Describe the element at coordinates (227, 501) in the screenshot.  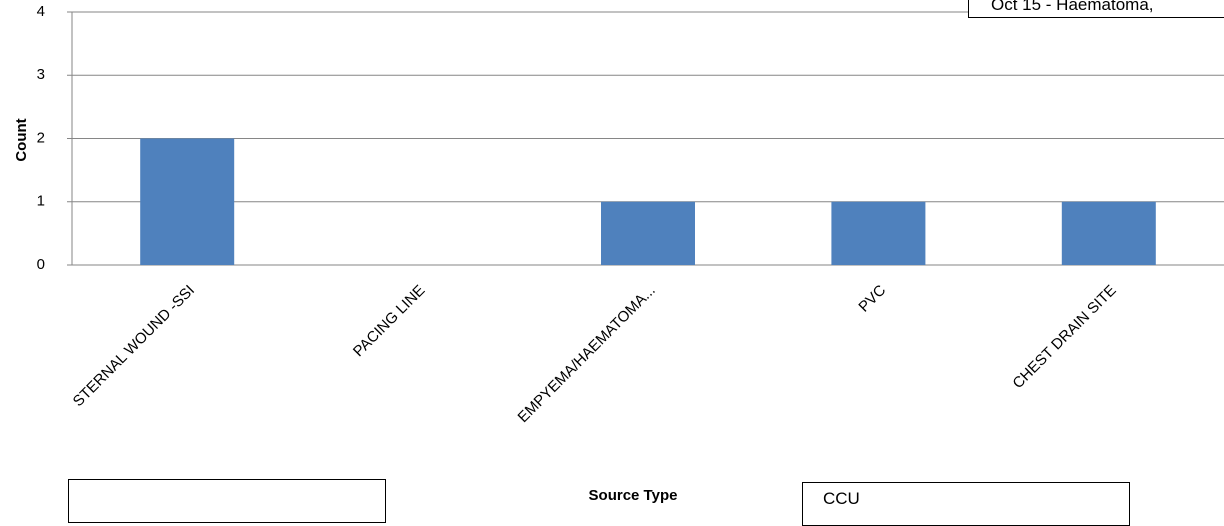
I see `annotation-box-bottom-left` at that location.